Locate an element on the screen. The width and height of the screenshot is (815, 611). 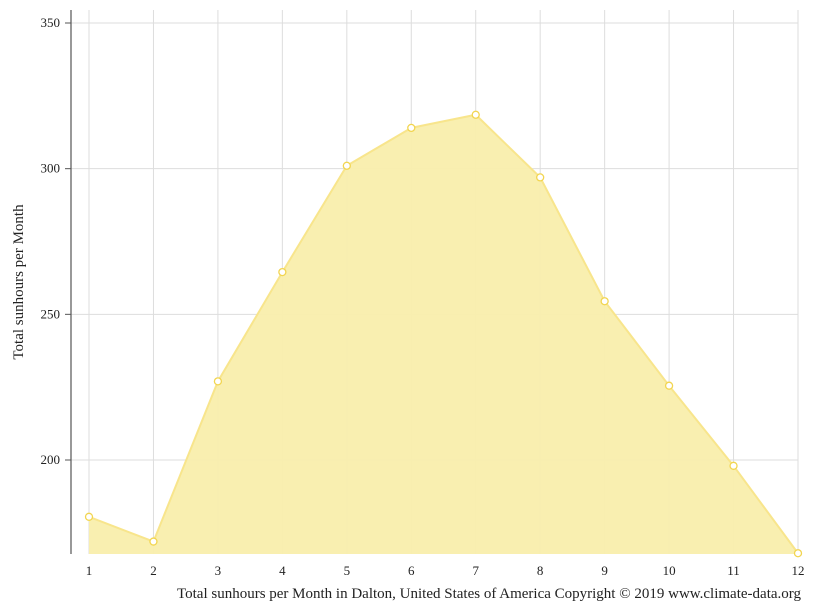
x-tick-label-9: 9 is located at coordinates (604, 570).